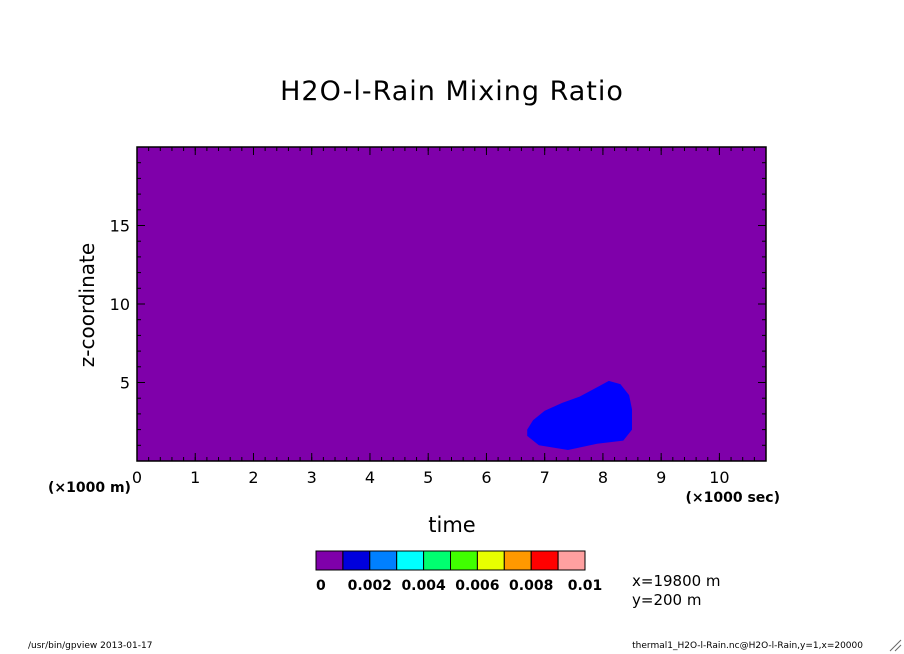  What do you see at coordinates (137, 477) in the screenshot?
I see `x-tick-label: 0` at bounding box center [137, 477].